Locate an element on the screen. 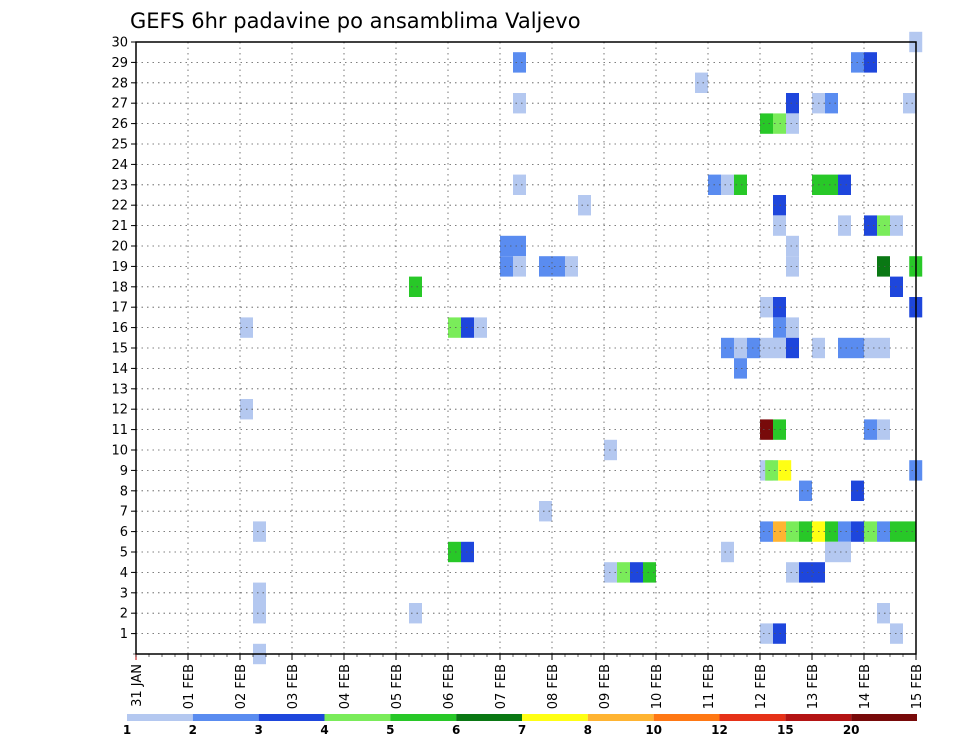  colorbar: 1 2 3 4 5 6 7 8 10 12 15 20 is located at coordinates (520, 725).